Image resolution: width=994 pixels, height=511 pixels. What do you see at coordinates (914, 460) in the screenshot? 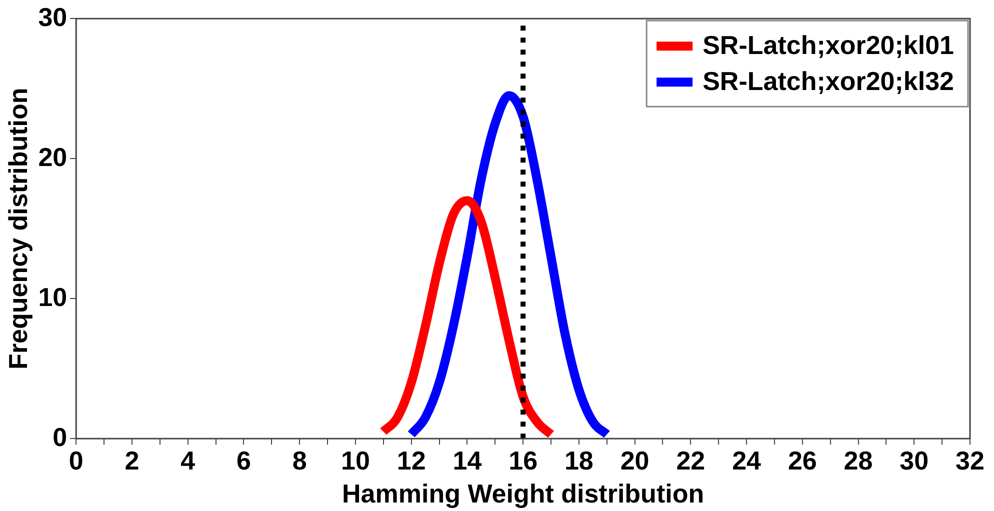
I see `x-tick-label: 30` at bounding box center [914, 460].